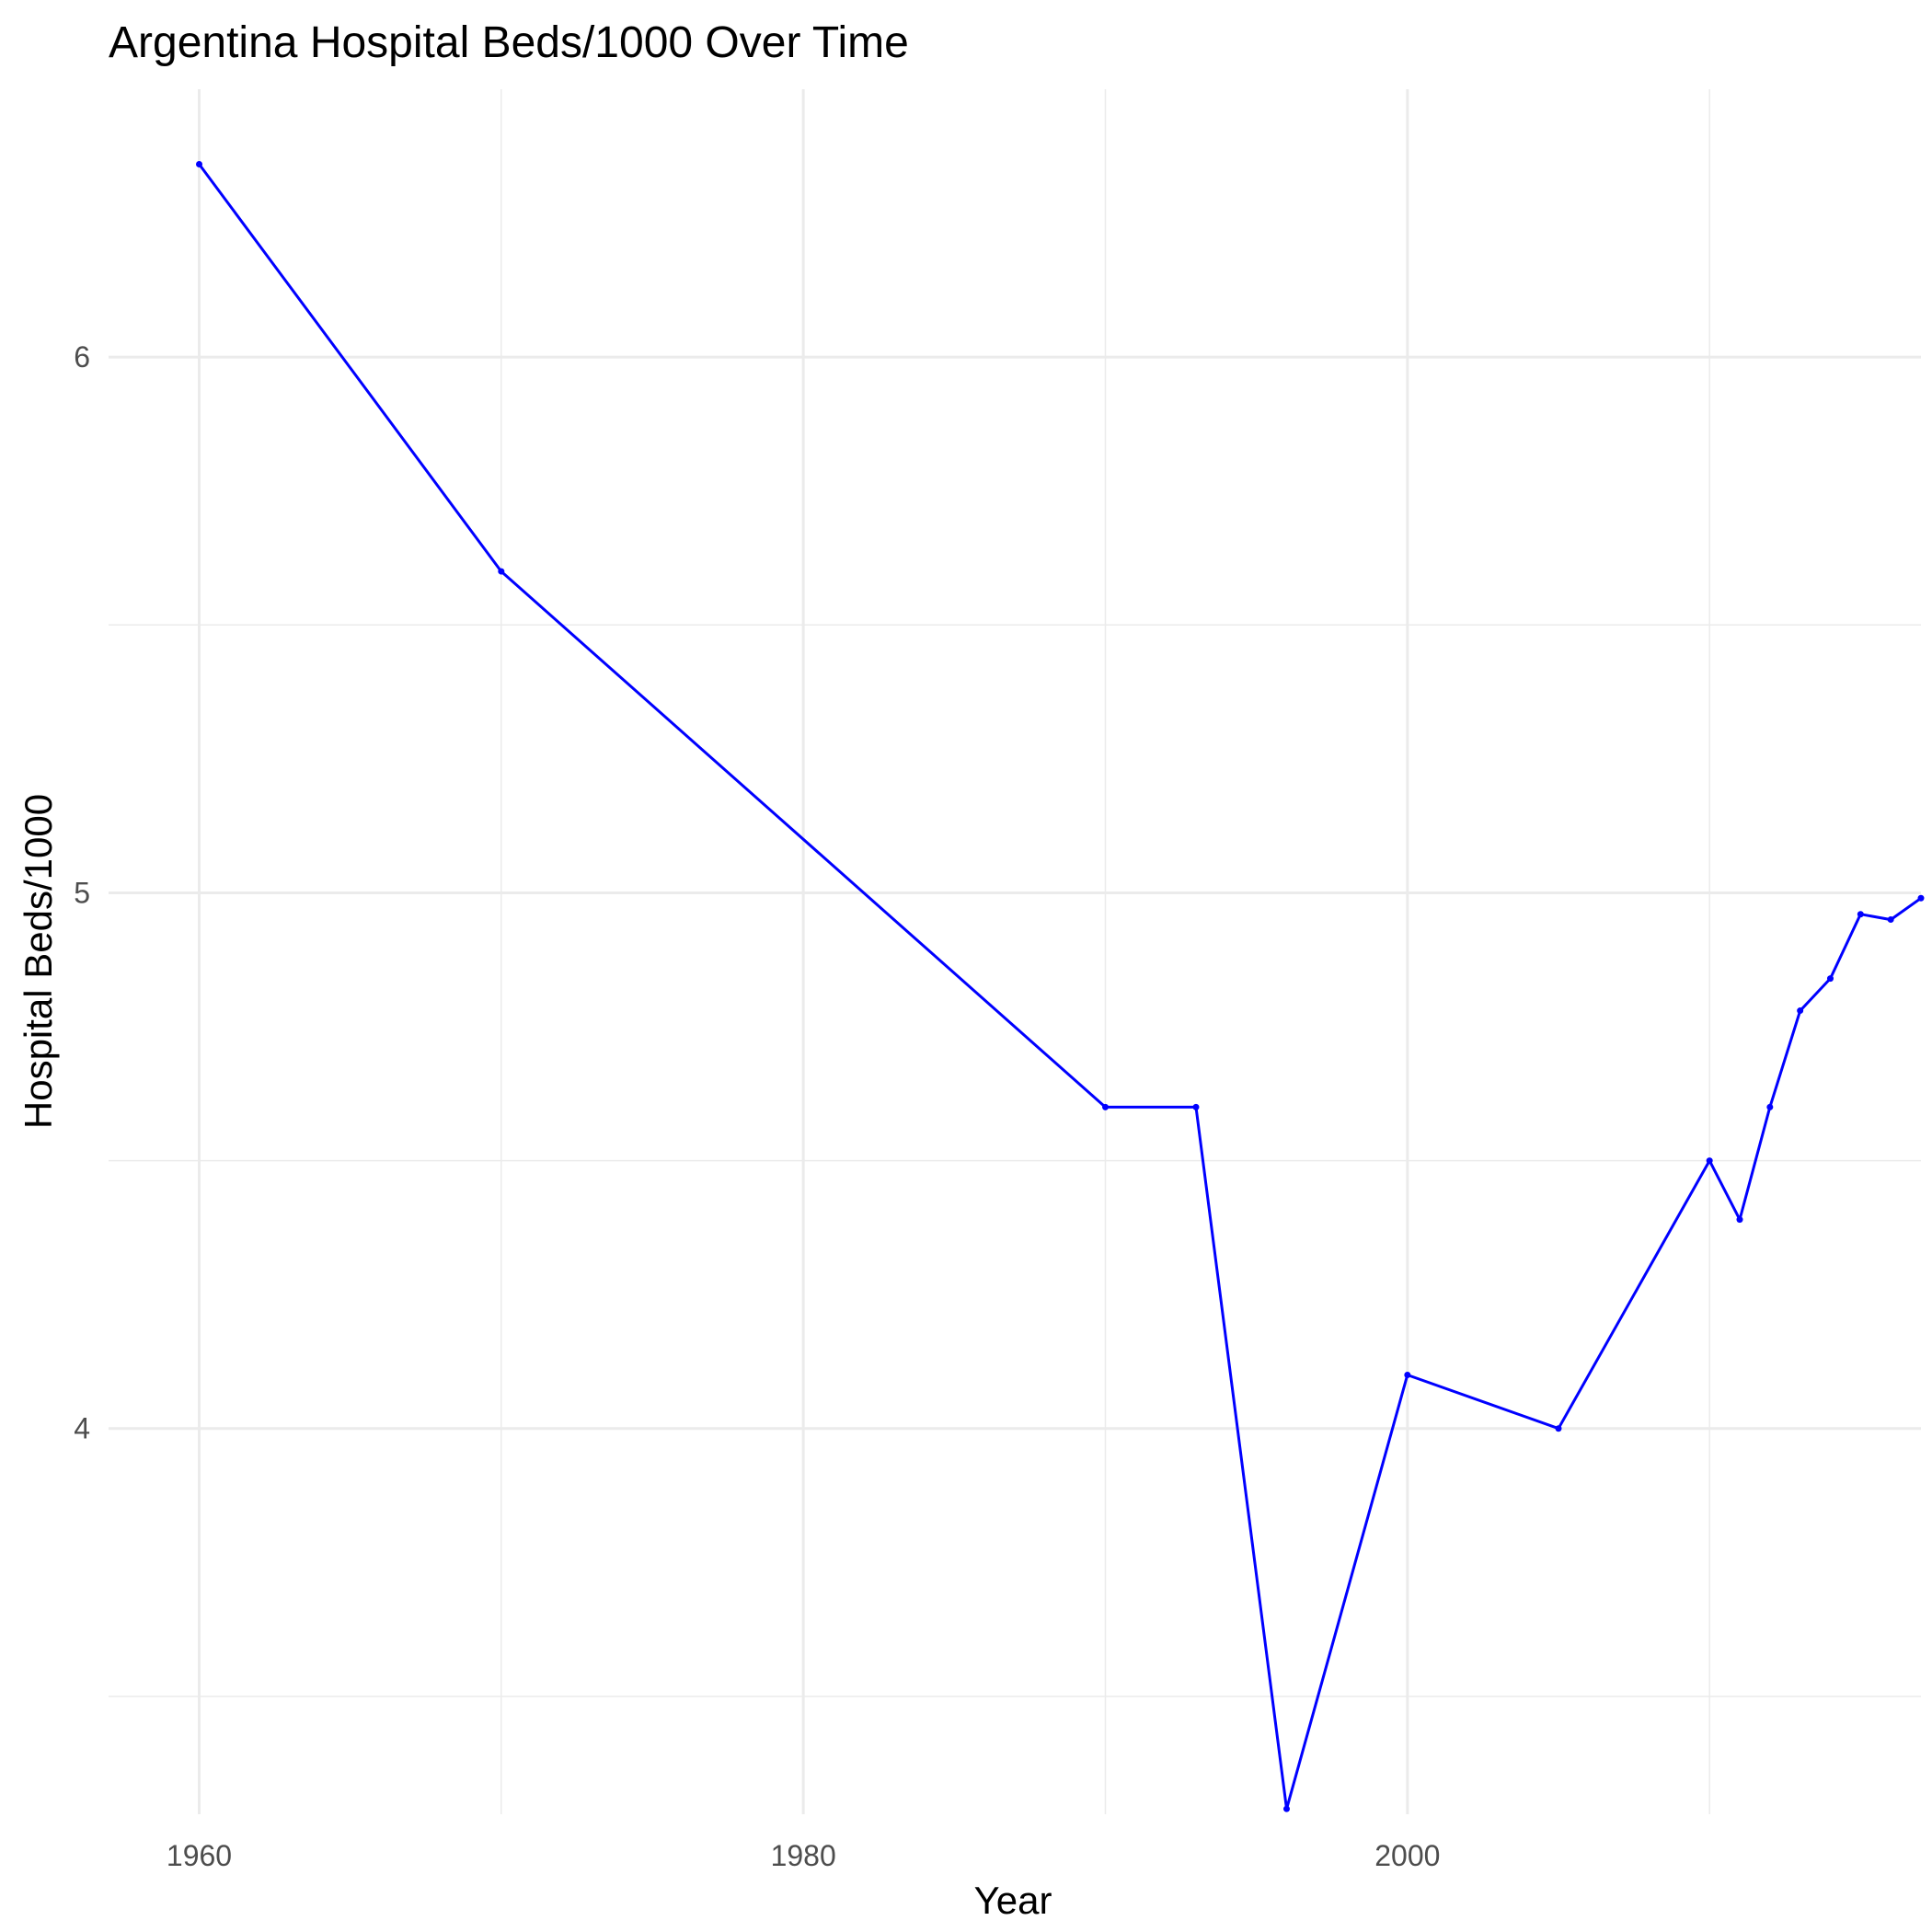  I want to click on x-tick-label: 1980, so click(803, 1855).